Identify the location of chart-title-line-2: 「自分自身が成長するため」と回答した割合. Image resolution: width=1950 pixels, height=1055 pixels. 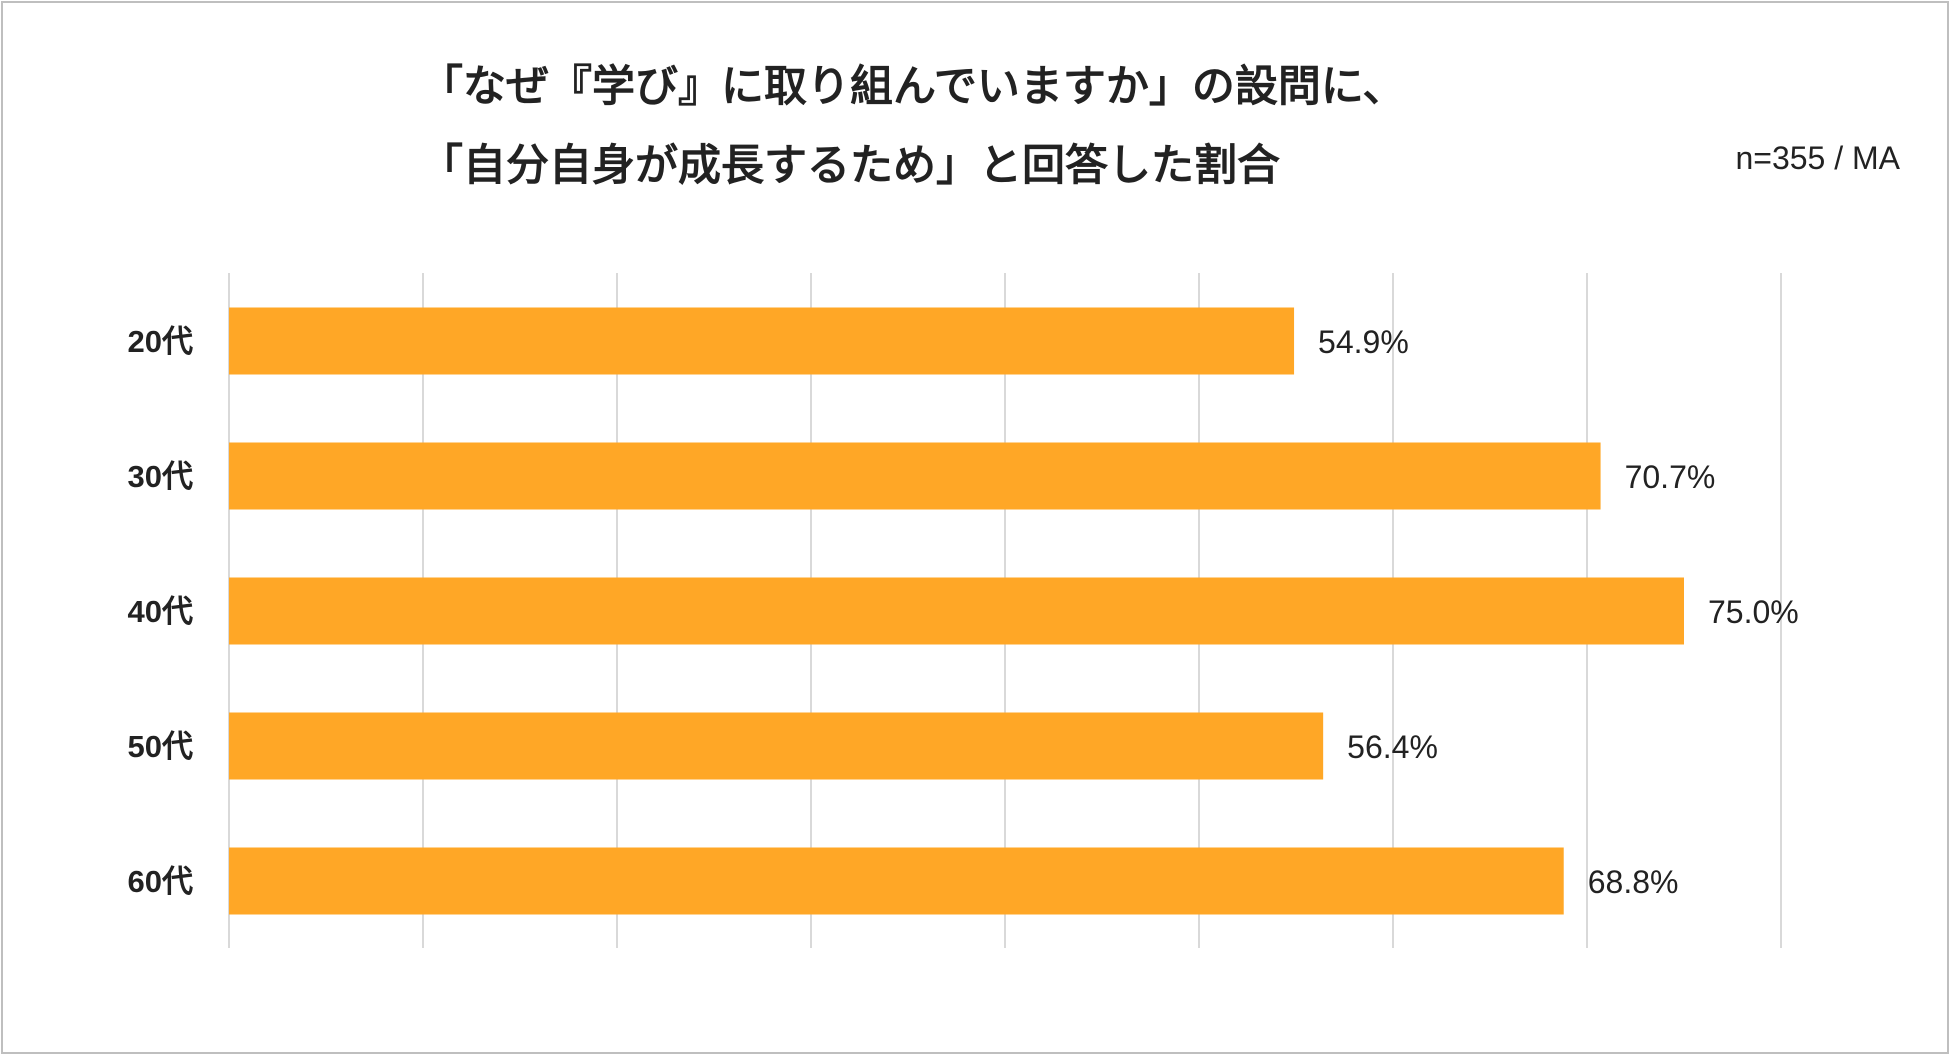
(850, 166).